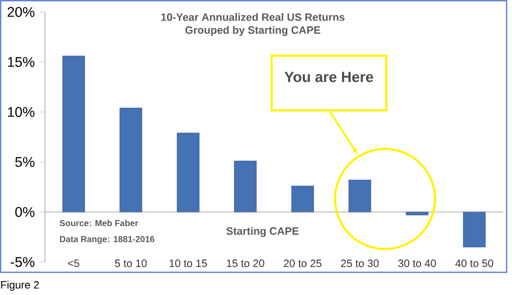  I want to click on y-tick-label: 5%, so click(24, 162).